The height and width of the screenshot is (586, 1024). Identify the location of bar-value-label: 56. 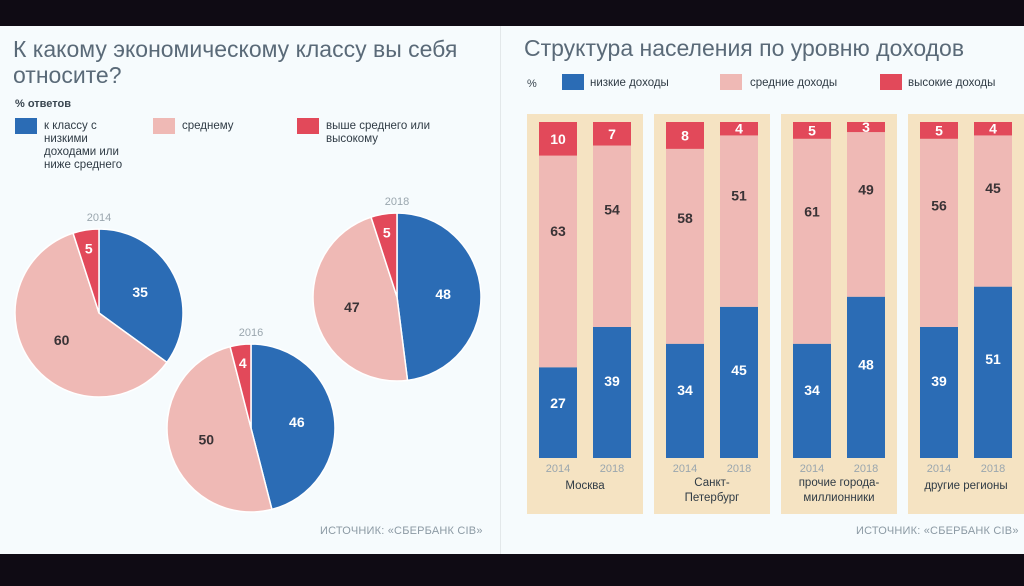
(939, 205).